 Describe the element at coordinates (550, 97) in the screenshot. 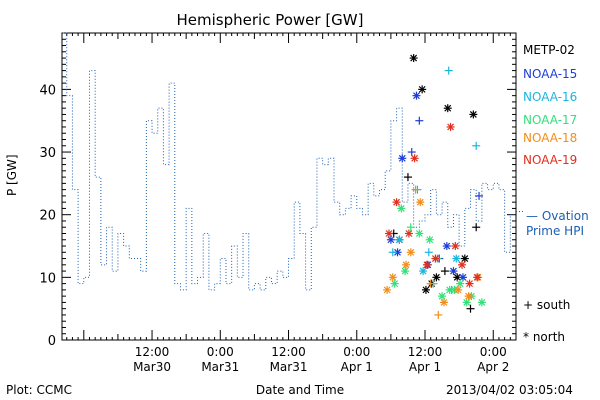

I see `legend-noaa-16: NOAA-16` at that location.